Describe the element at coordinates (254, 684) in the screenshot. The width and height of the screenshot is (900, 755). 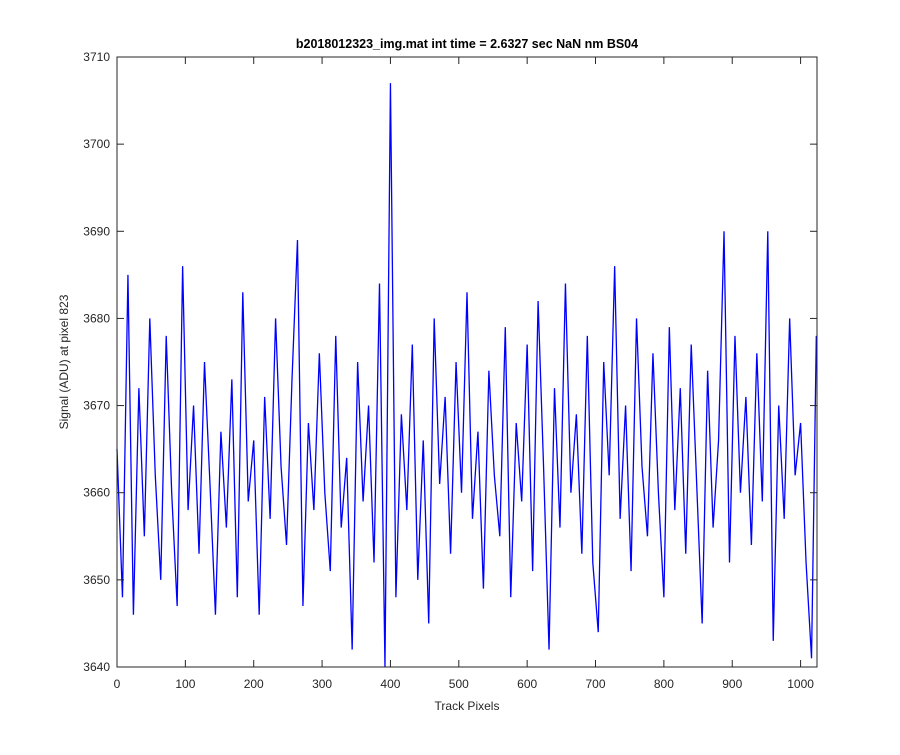
I see `x-tick-label: 200` at that location.